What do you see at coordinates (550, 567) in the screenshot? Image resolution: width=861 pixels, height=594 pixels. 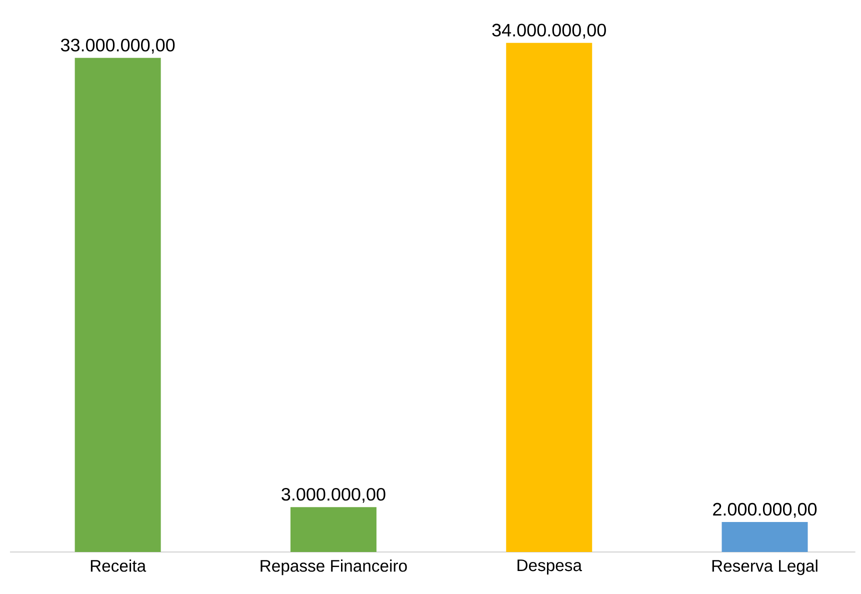 I see `x-tick-label: Despesa` at bounding box center [550, 567].